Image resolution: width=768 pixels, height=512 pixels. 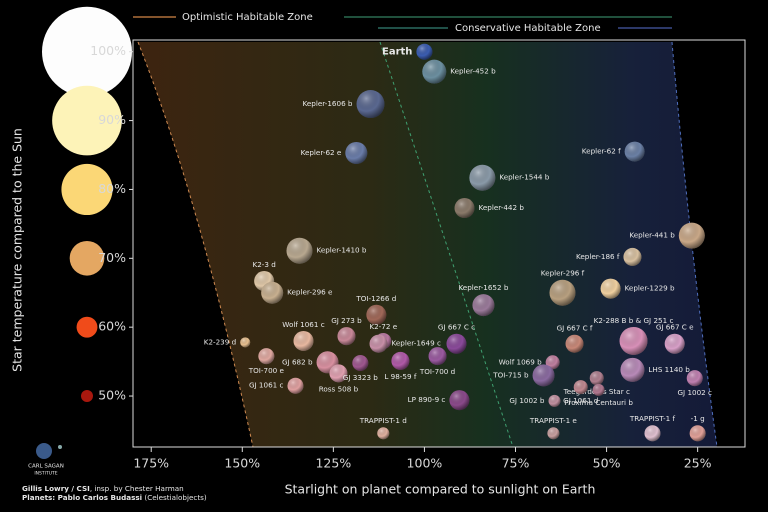 I want to click on credit-bold: Planets: Pablo Carlos Budassi, so click(x=82, y=497).